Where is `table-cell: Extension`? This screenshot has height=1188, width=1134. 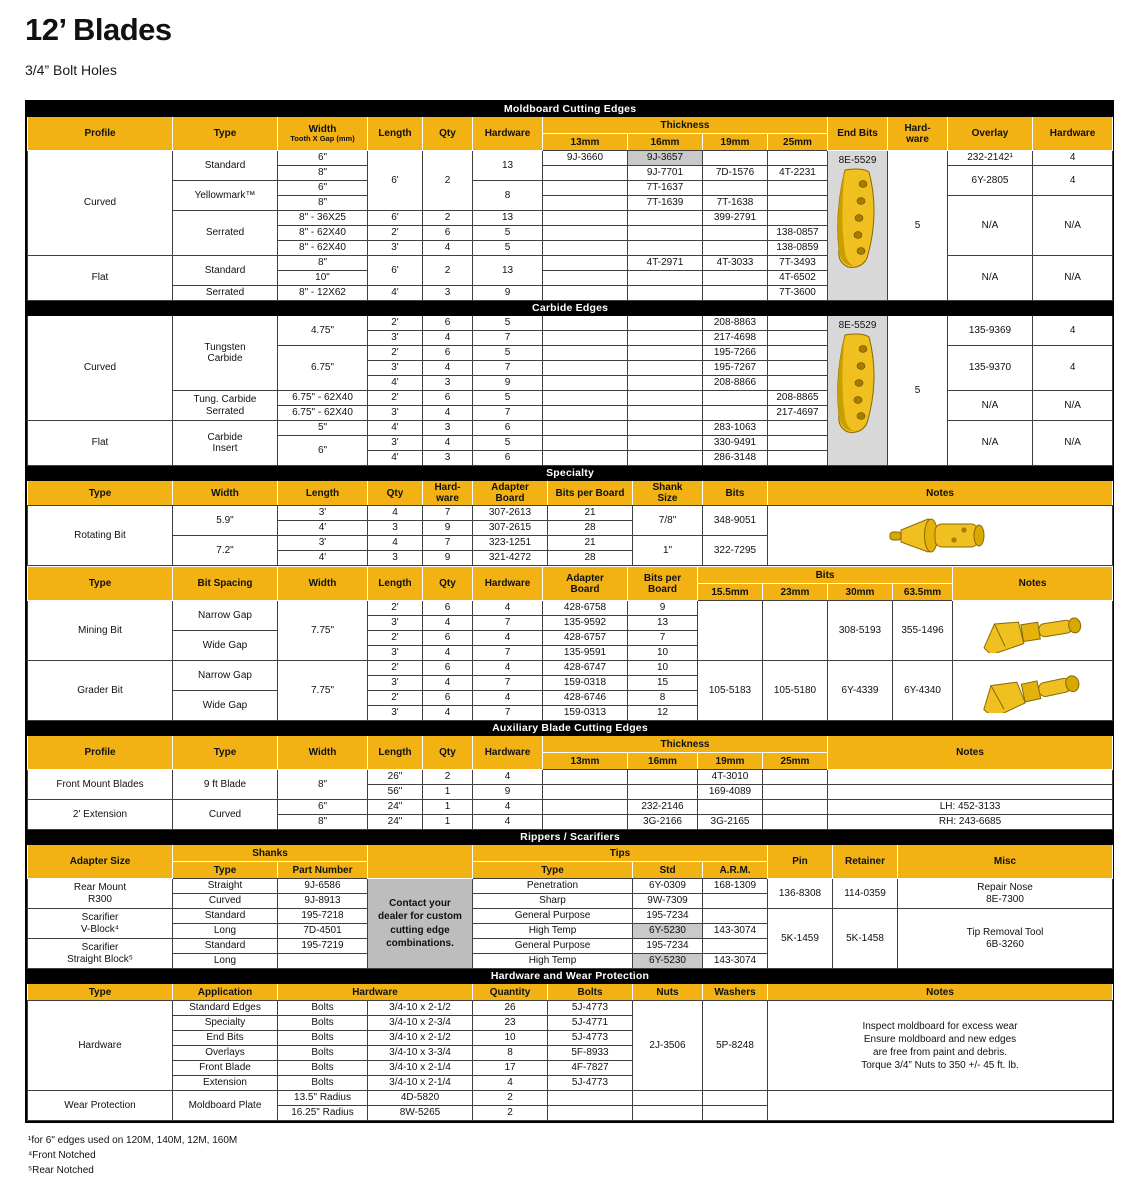 table-cell: Extension is located at coordinates (225, 1083).